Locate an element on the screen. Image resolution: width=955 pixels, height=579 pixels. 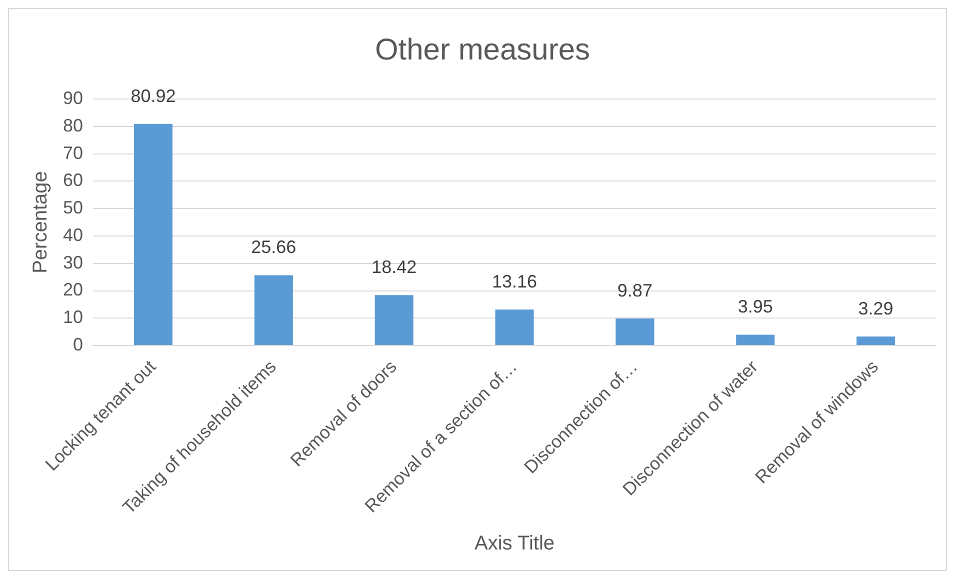
y-tick-label: 70 is located at coordinates (73, 152).